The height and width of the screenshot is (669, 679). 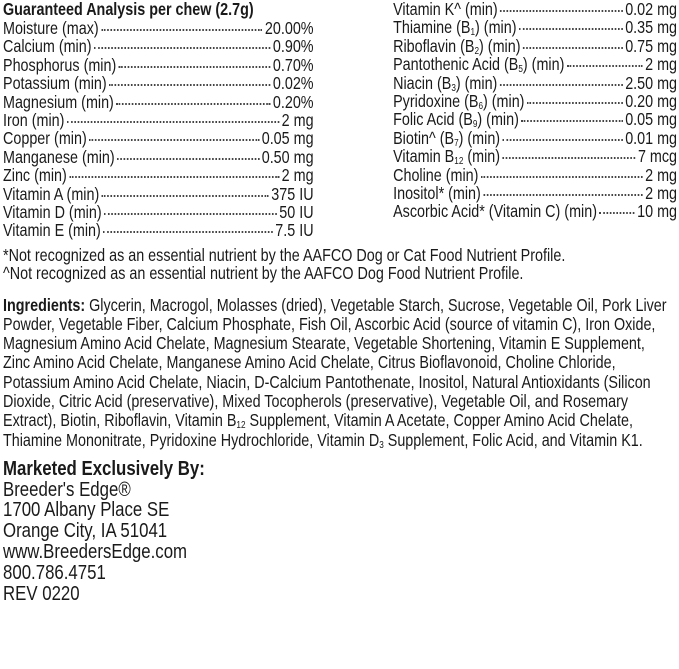 I want to click on nutrient-name: Pyridoxine (B, so click(x=436, y=100).